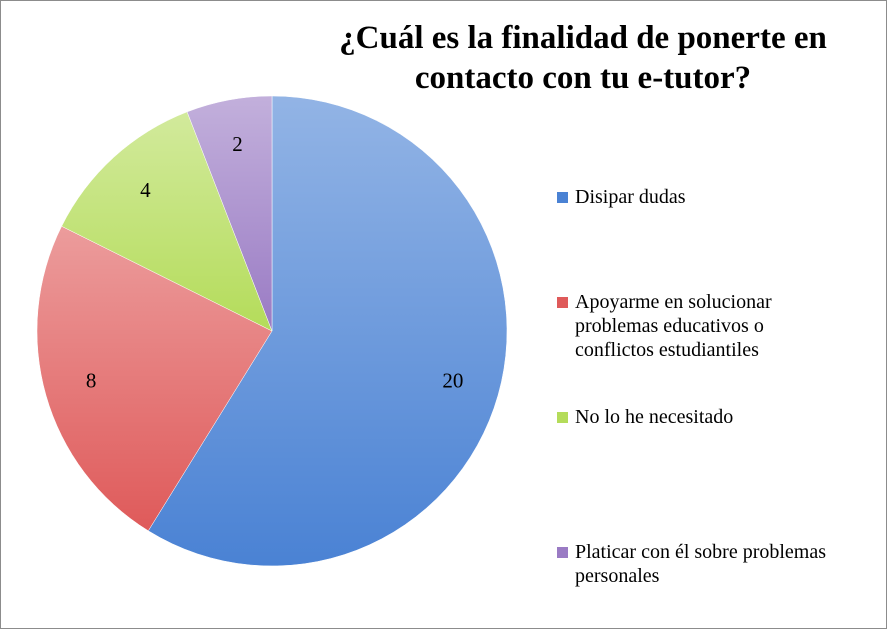  Describe the element at coordinates (237, 144) in the screenshot. I see `data-label: 2` at that location.